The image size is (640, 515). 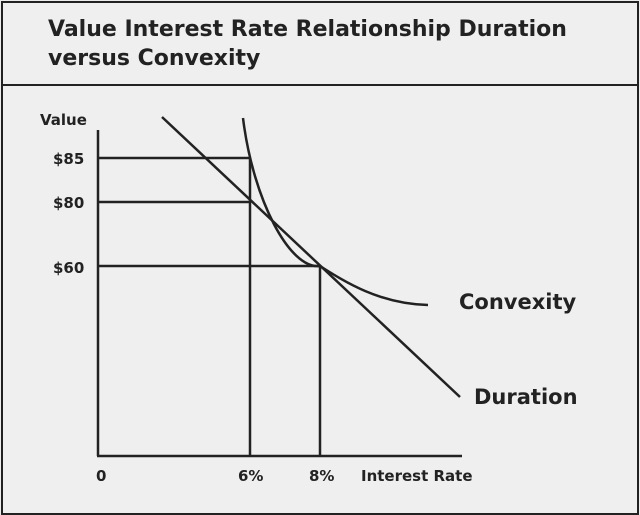 What do you see at coordinates (526, 397) in the screenshot?
I see `duration-label: Duration` at bounding box center [526, 397].